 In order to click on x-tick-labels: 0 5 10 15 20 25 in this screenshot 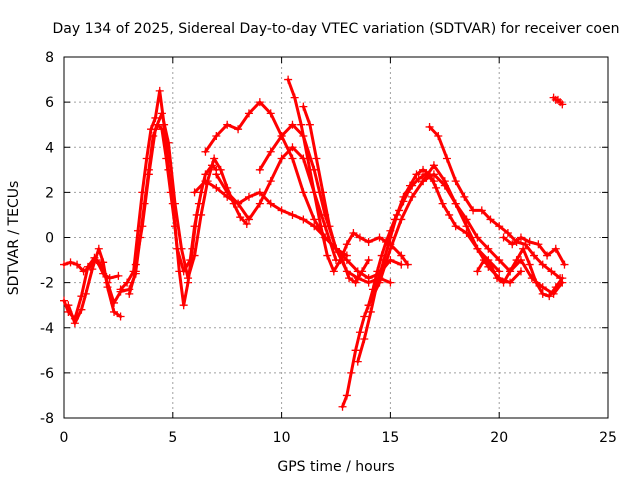, I will do `click(338, 438)`.